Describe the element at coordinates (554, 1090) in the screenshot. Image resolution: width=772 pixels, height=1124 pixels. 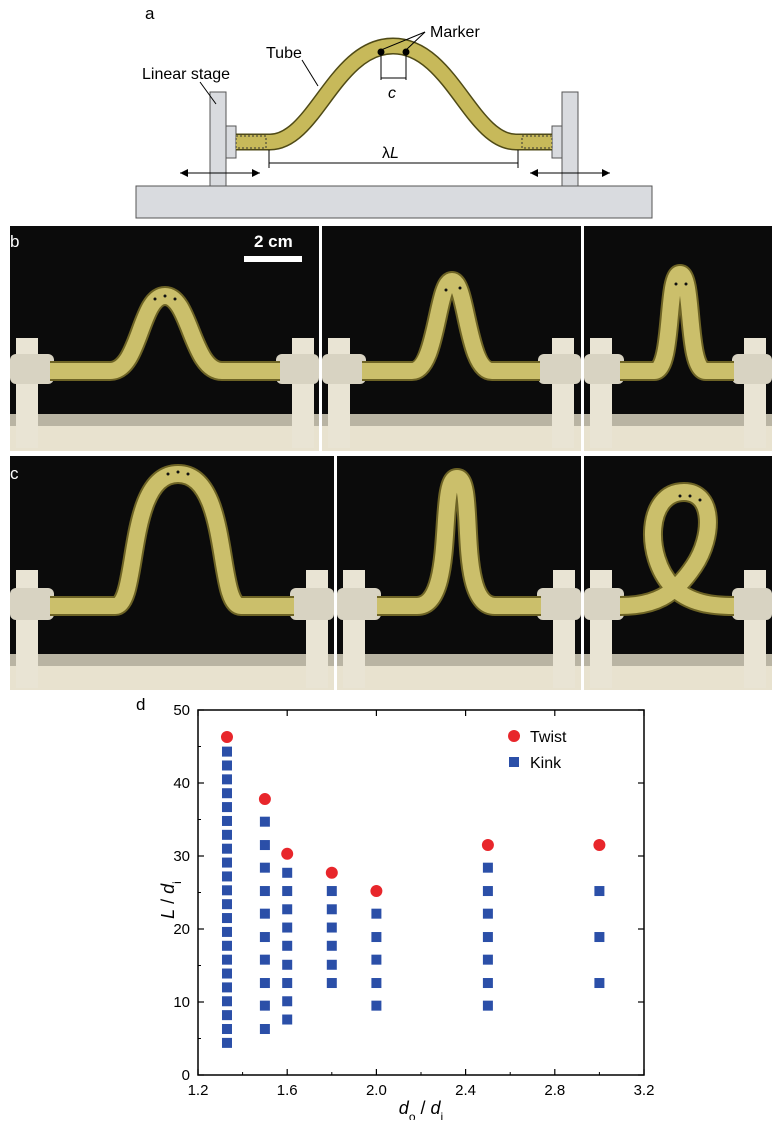
I see `x-tick-label: 2.8` at that location.